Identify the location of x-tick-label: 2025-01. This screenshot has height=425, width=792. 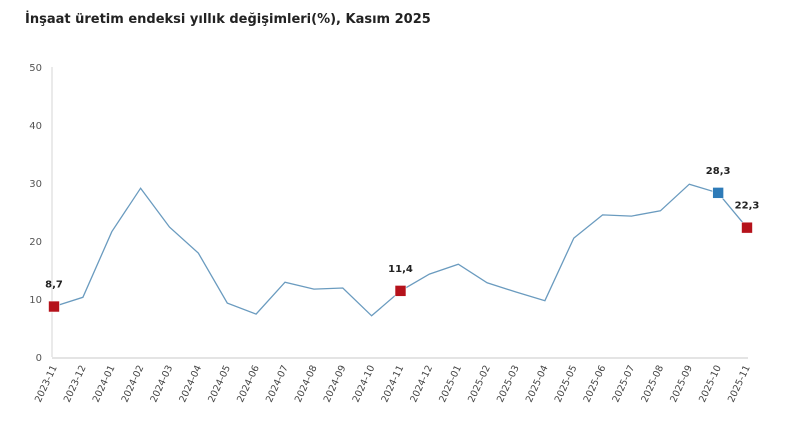
(450, 384).